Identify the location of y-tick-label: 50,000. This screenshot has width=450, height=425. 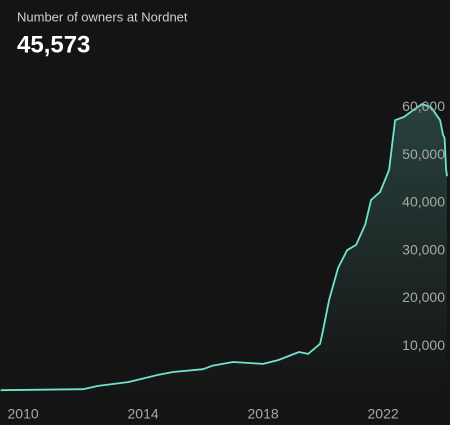
(423, 154).